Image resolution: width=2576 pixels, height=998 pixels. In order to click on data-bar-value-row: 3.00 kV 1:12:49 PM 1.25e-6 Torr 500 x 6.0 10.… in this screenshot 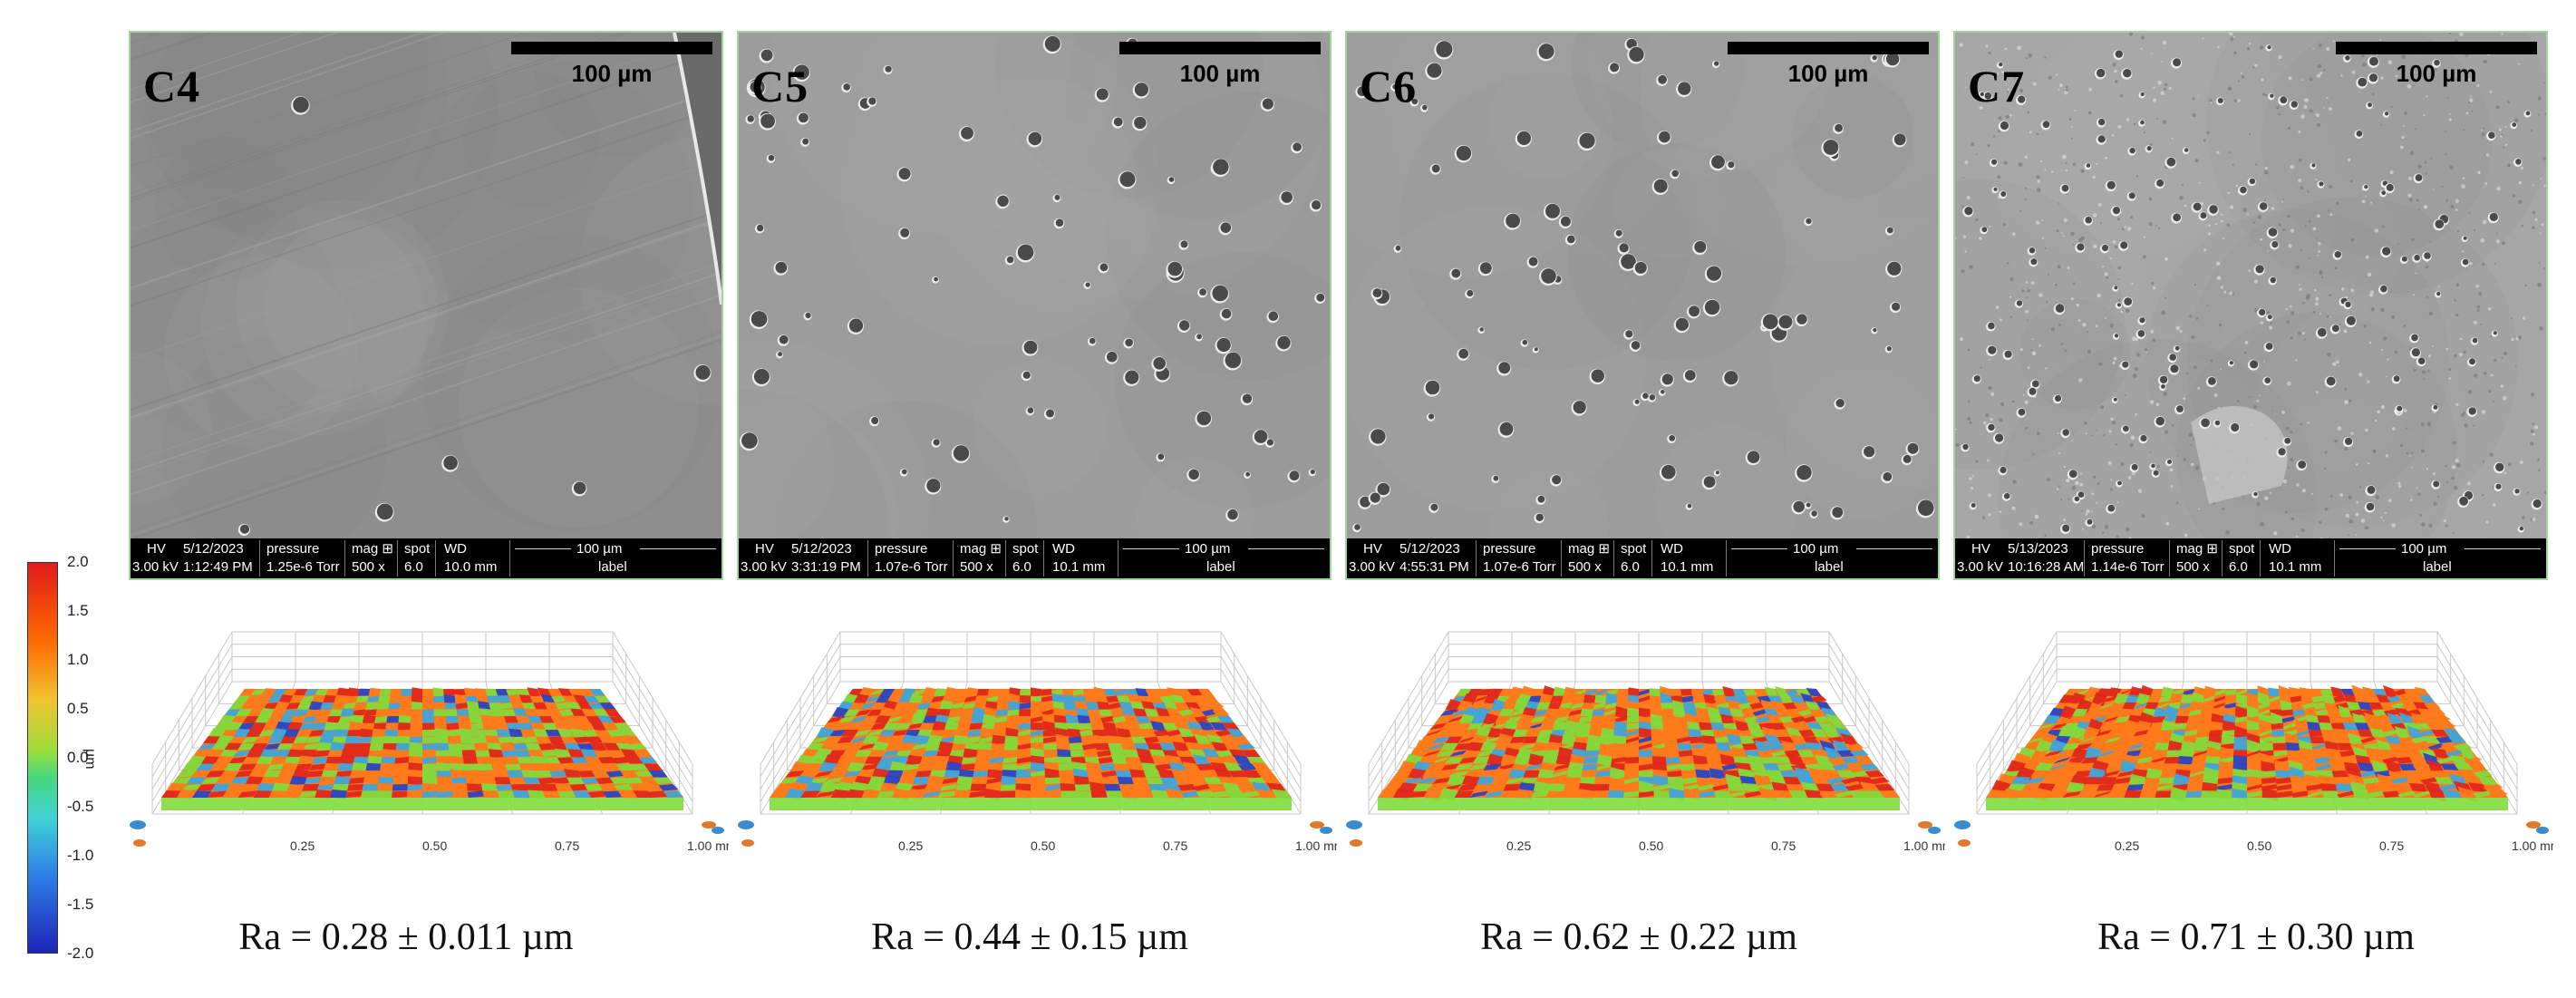, I will do `click(426, 567)`.